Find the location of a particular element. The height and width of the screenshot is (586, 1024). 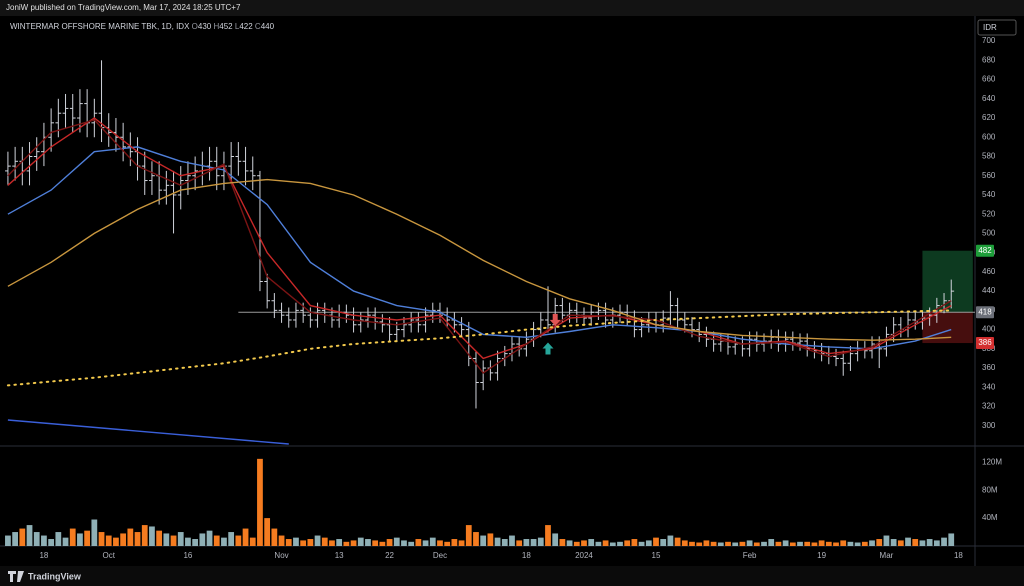

legend-value: 422 is located at coordinates (246, 26).